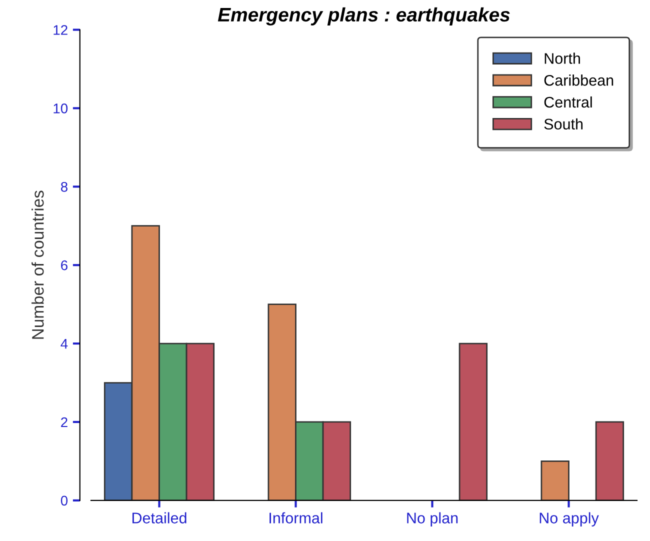 Image resolution: width=650 pixels, height=541 pixels. I want to click on x-tick-label: Informal, so click(296, 518).